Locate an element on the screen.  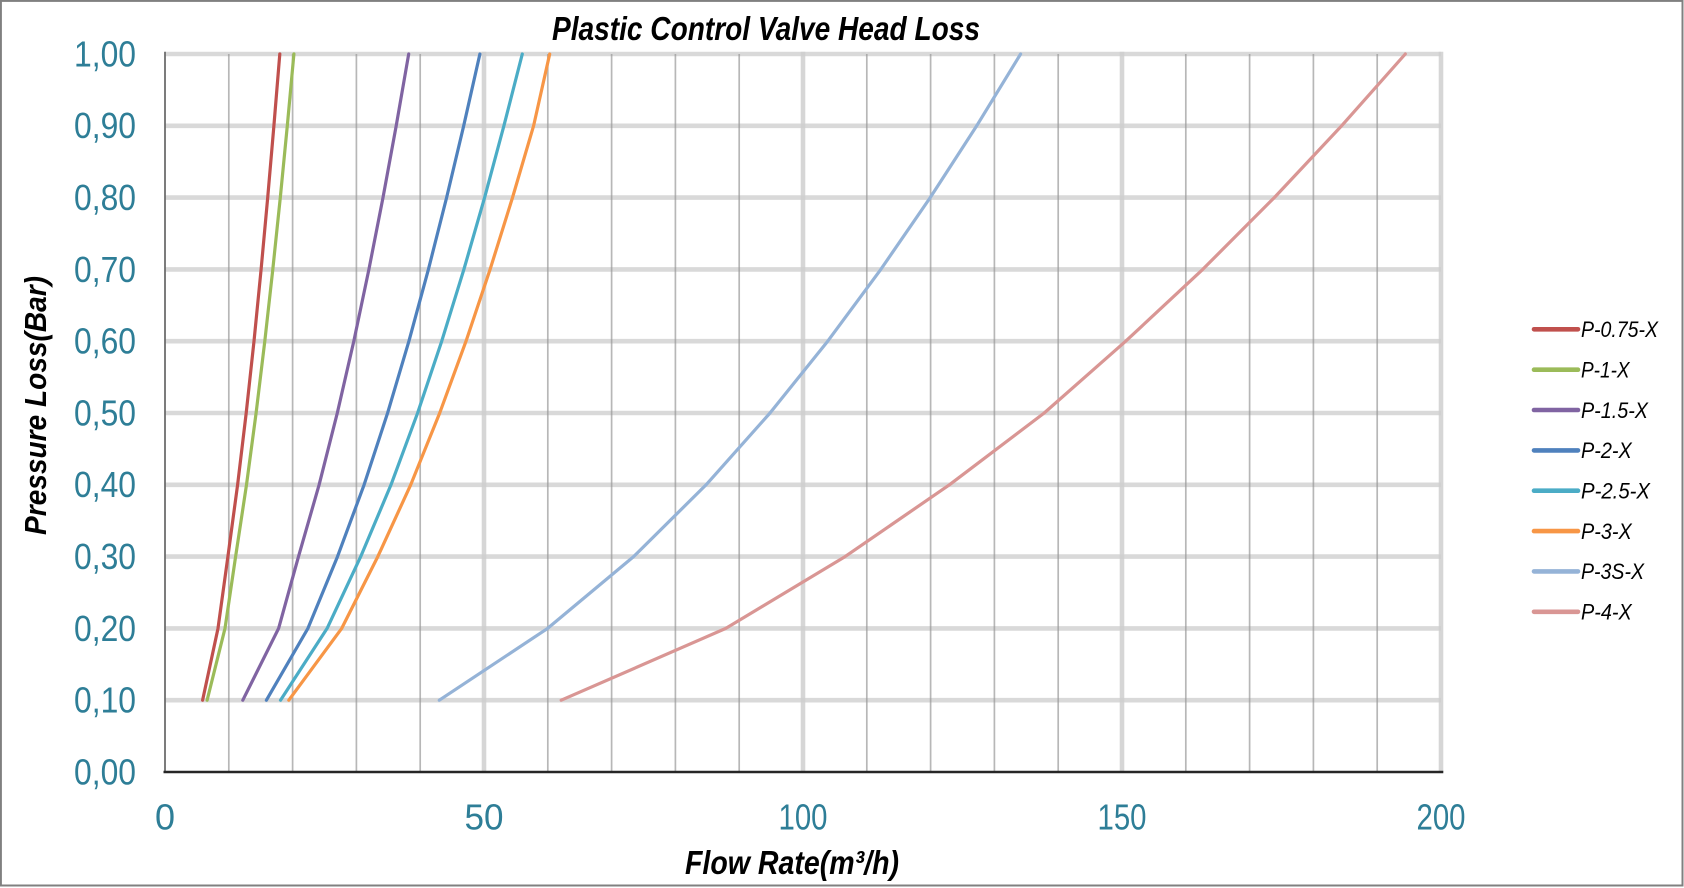
svg-text: 100 is located at coordinates (803, 817).